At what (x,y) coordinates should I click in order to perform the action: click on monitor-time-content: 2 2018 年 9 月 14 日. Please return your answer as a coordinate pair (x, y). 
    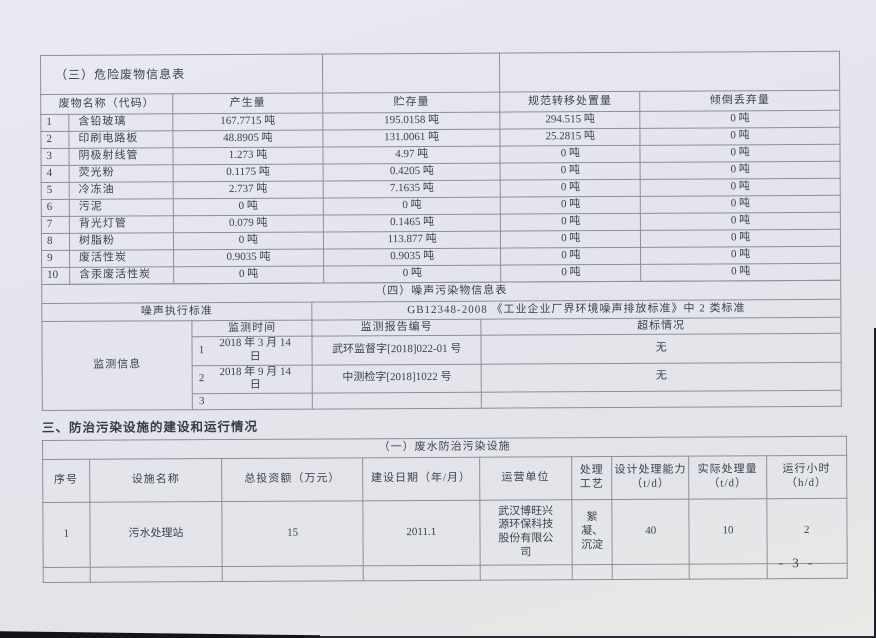
    Looking at the image, I should click on (252, 379).